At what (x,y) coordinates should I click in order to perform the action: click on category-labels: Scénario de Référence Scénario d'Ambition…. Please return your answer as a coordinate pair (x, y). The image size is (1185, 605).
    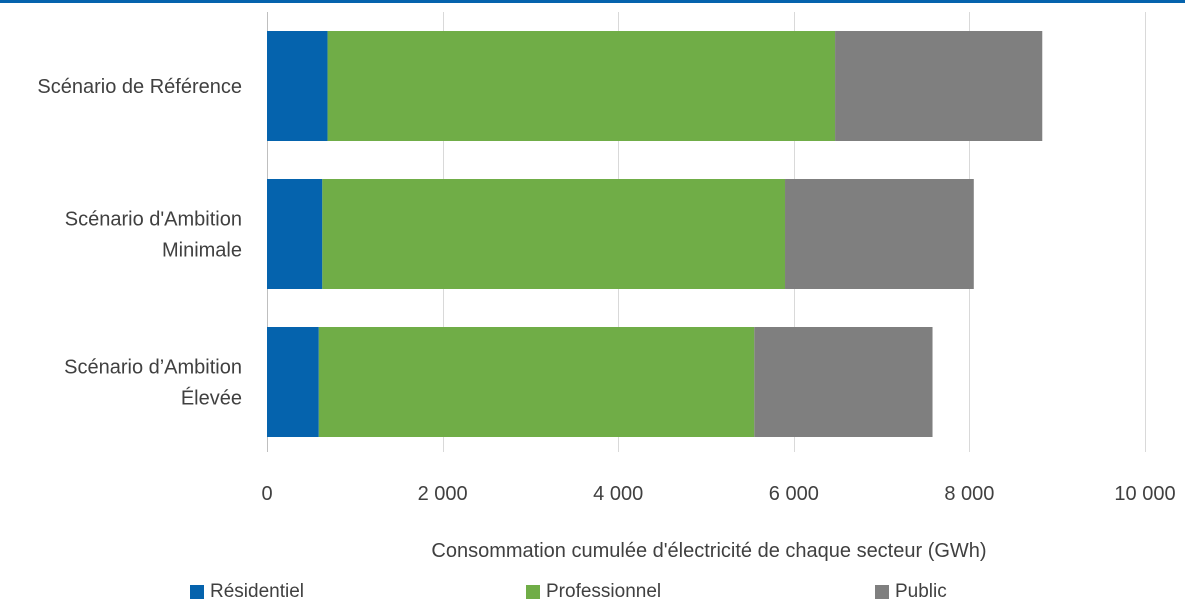
    Looking at the image, I should click on (139, 243).